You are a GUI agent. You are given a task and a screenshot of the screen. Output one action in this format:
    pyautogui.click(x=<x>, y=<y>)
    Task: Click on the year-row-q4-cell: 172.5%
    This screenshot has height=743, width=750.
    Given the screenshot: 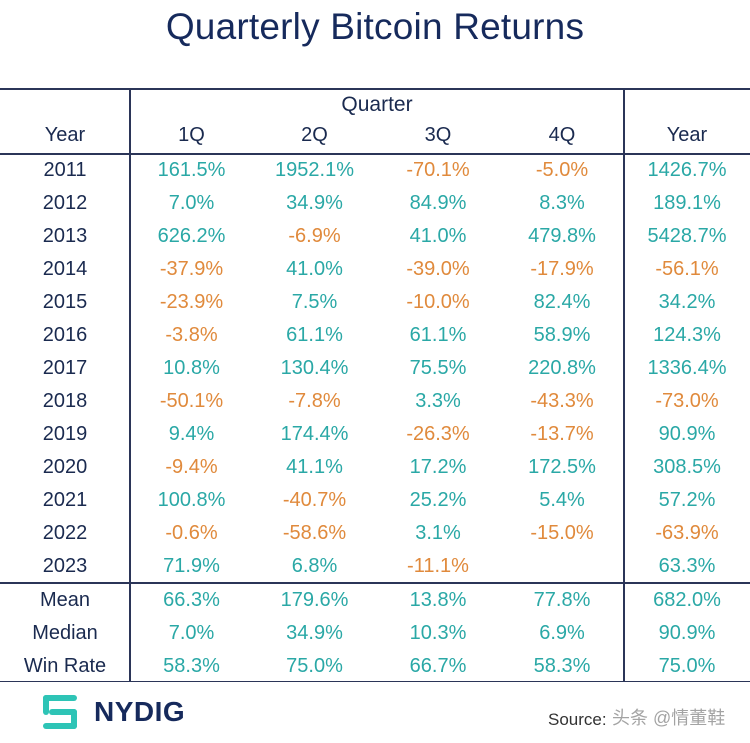 What is the action you would take?
    pyautogui.click(x=562, y=467)
    